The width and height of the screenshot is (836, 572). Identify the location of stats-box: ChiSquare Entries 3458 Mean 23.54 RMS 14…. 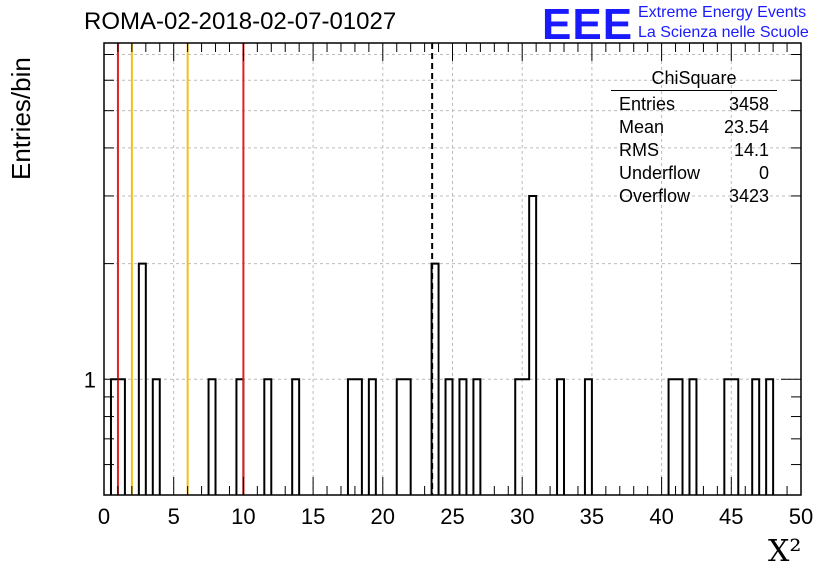
(694, 138).